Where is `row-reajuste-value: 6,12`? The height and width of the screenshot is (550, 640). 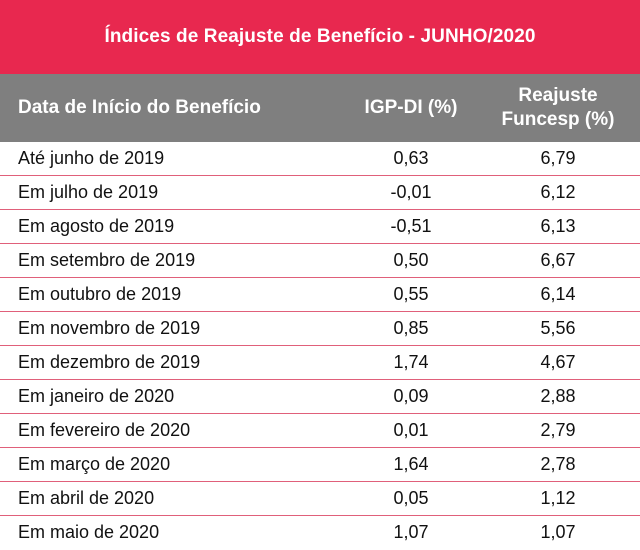 row-reajuste-value: 6,12 is located at coordinates (558, 192).